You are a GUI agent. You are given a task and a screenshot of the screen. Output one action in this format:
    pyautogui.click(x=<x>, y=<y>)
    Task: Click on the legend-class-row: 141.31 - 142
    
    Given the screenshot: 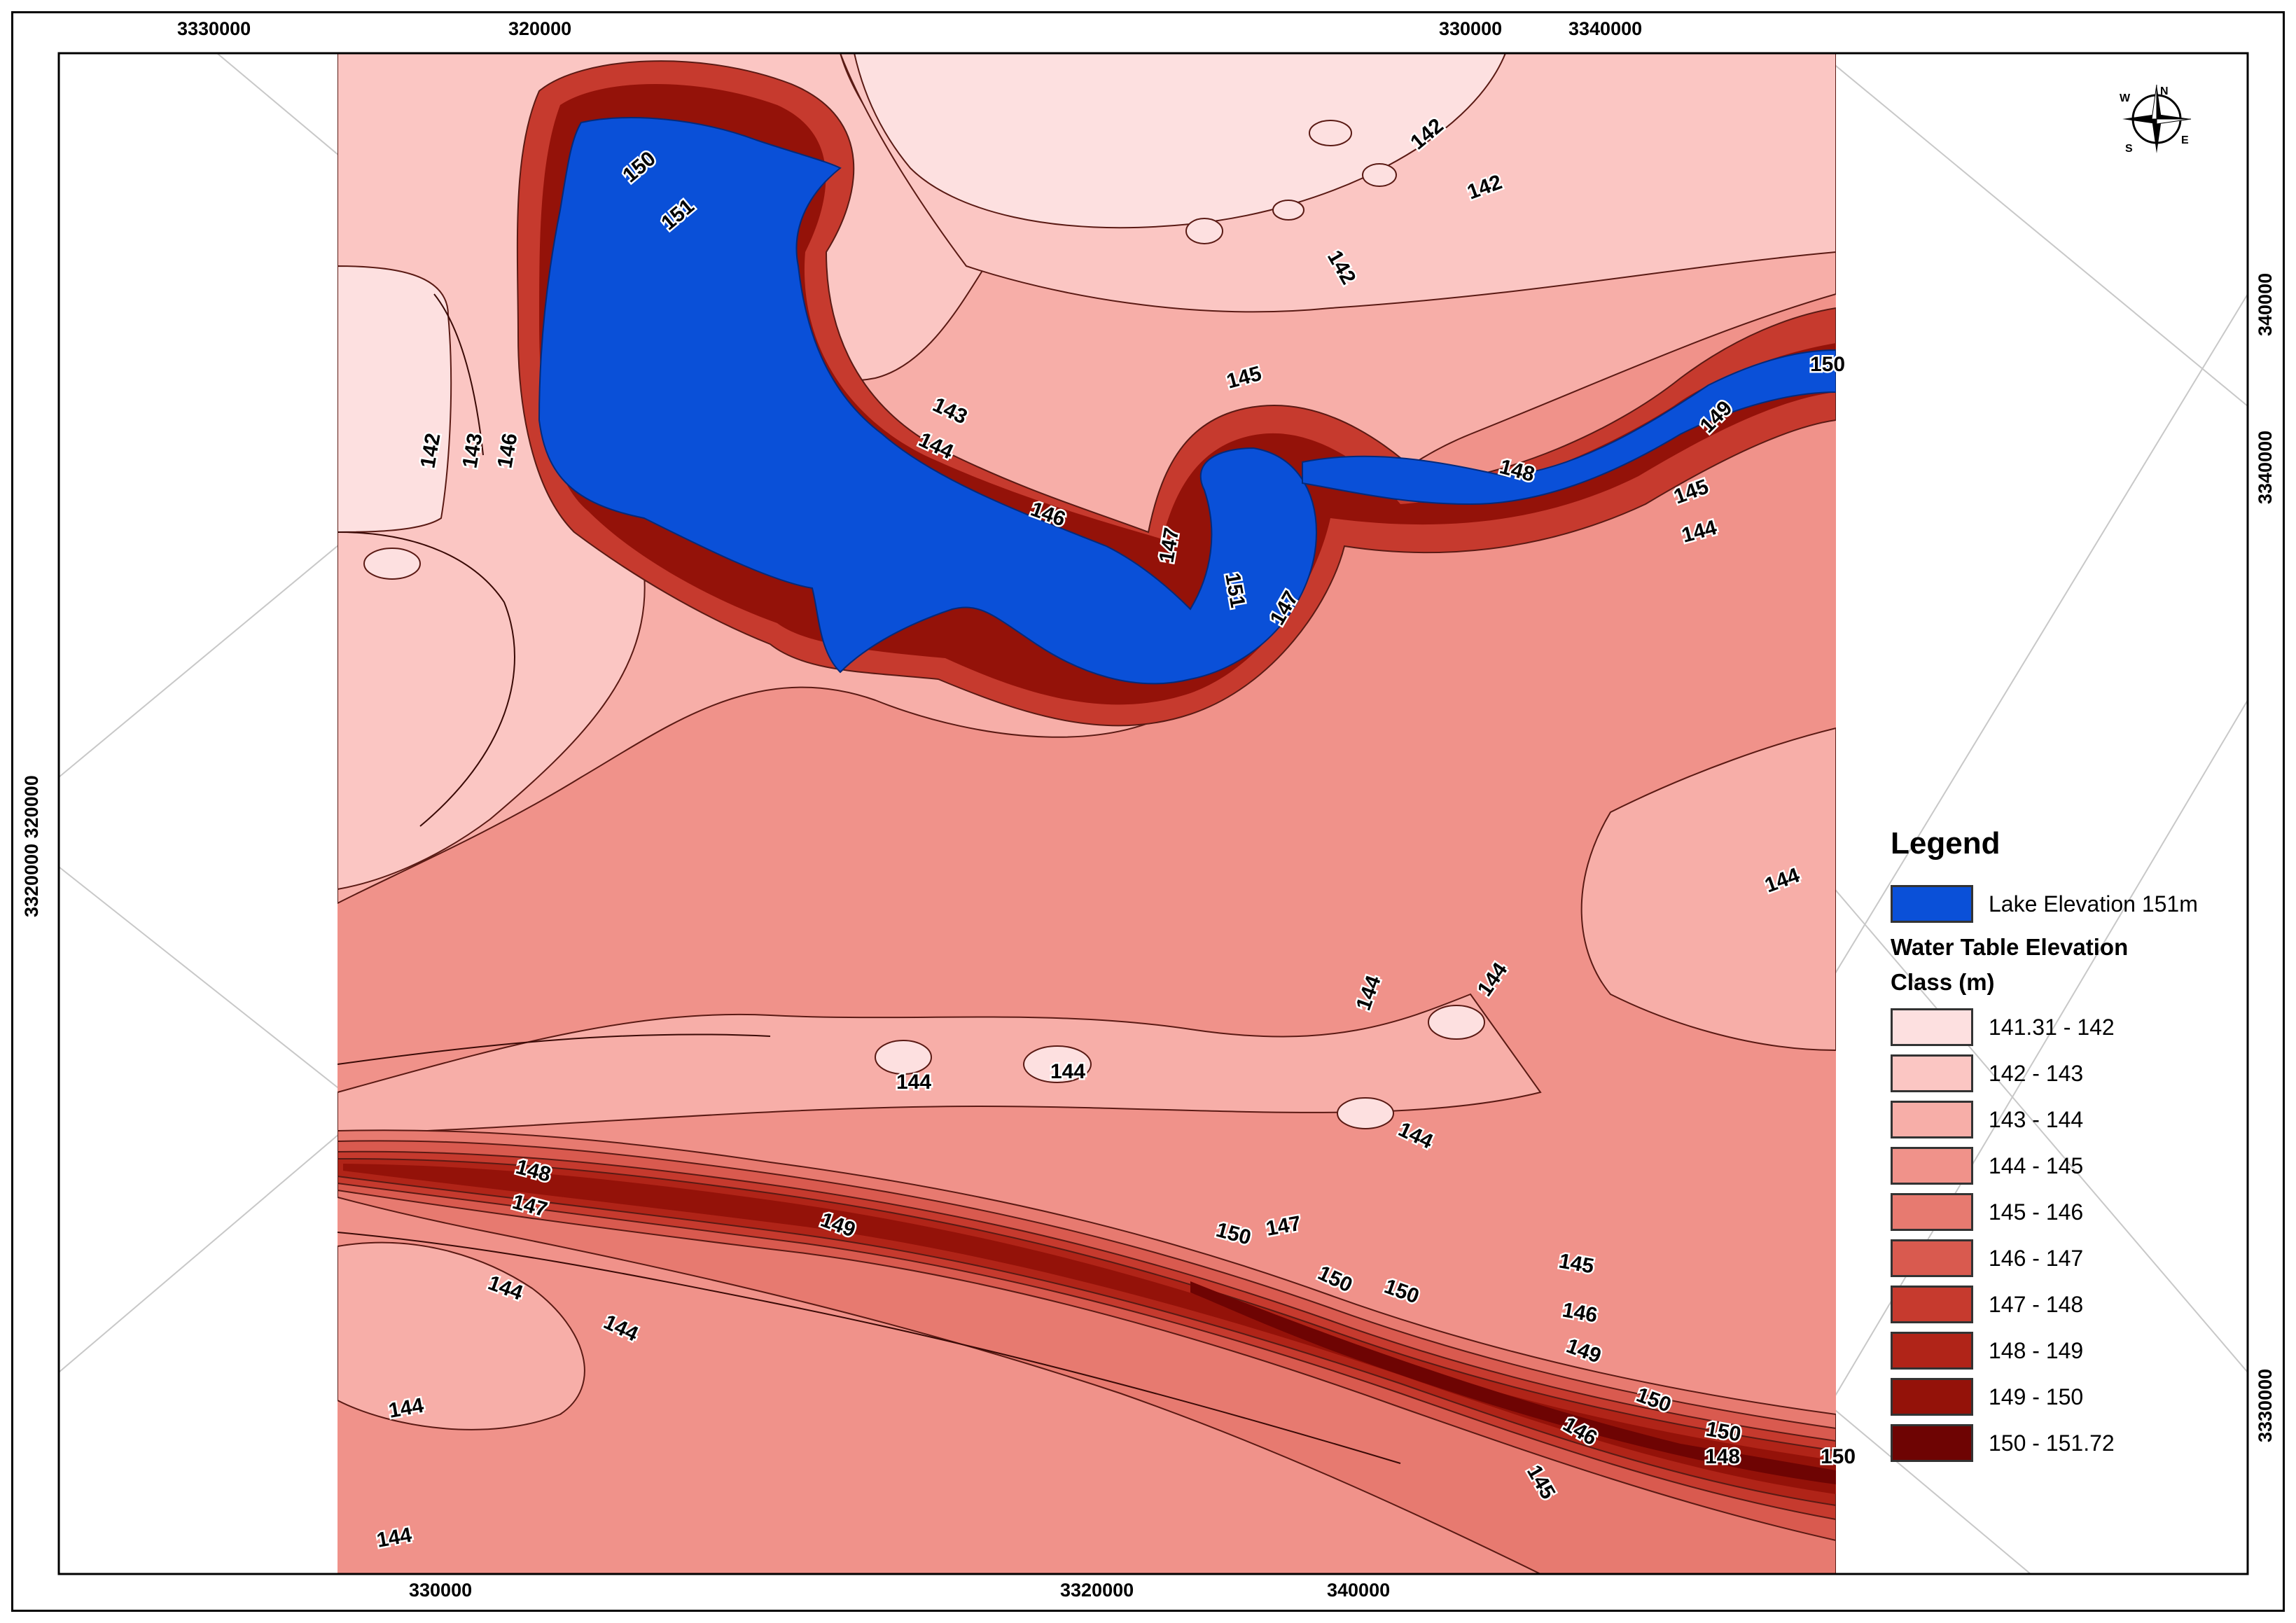 What is the action you would take?
    pyautogui.click(x=2073, y=1027)
    